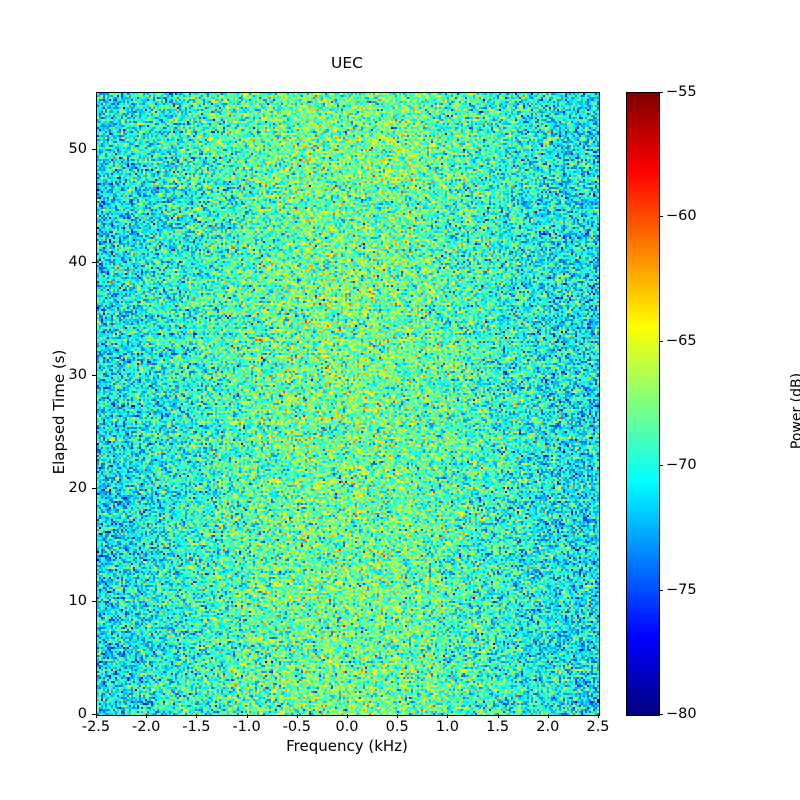  What do you see at coordinates (681, 465) in the screenshot?
I see `colorbar-tick-label: −70` at bounding box center [681, 465].